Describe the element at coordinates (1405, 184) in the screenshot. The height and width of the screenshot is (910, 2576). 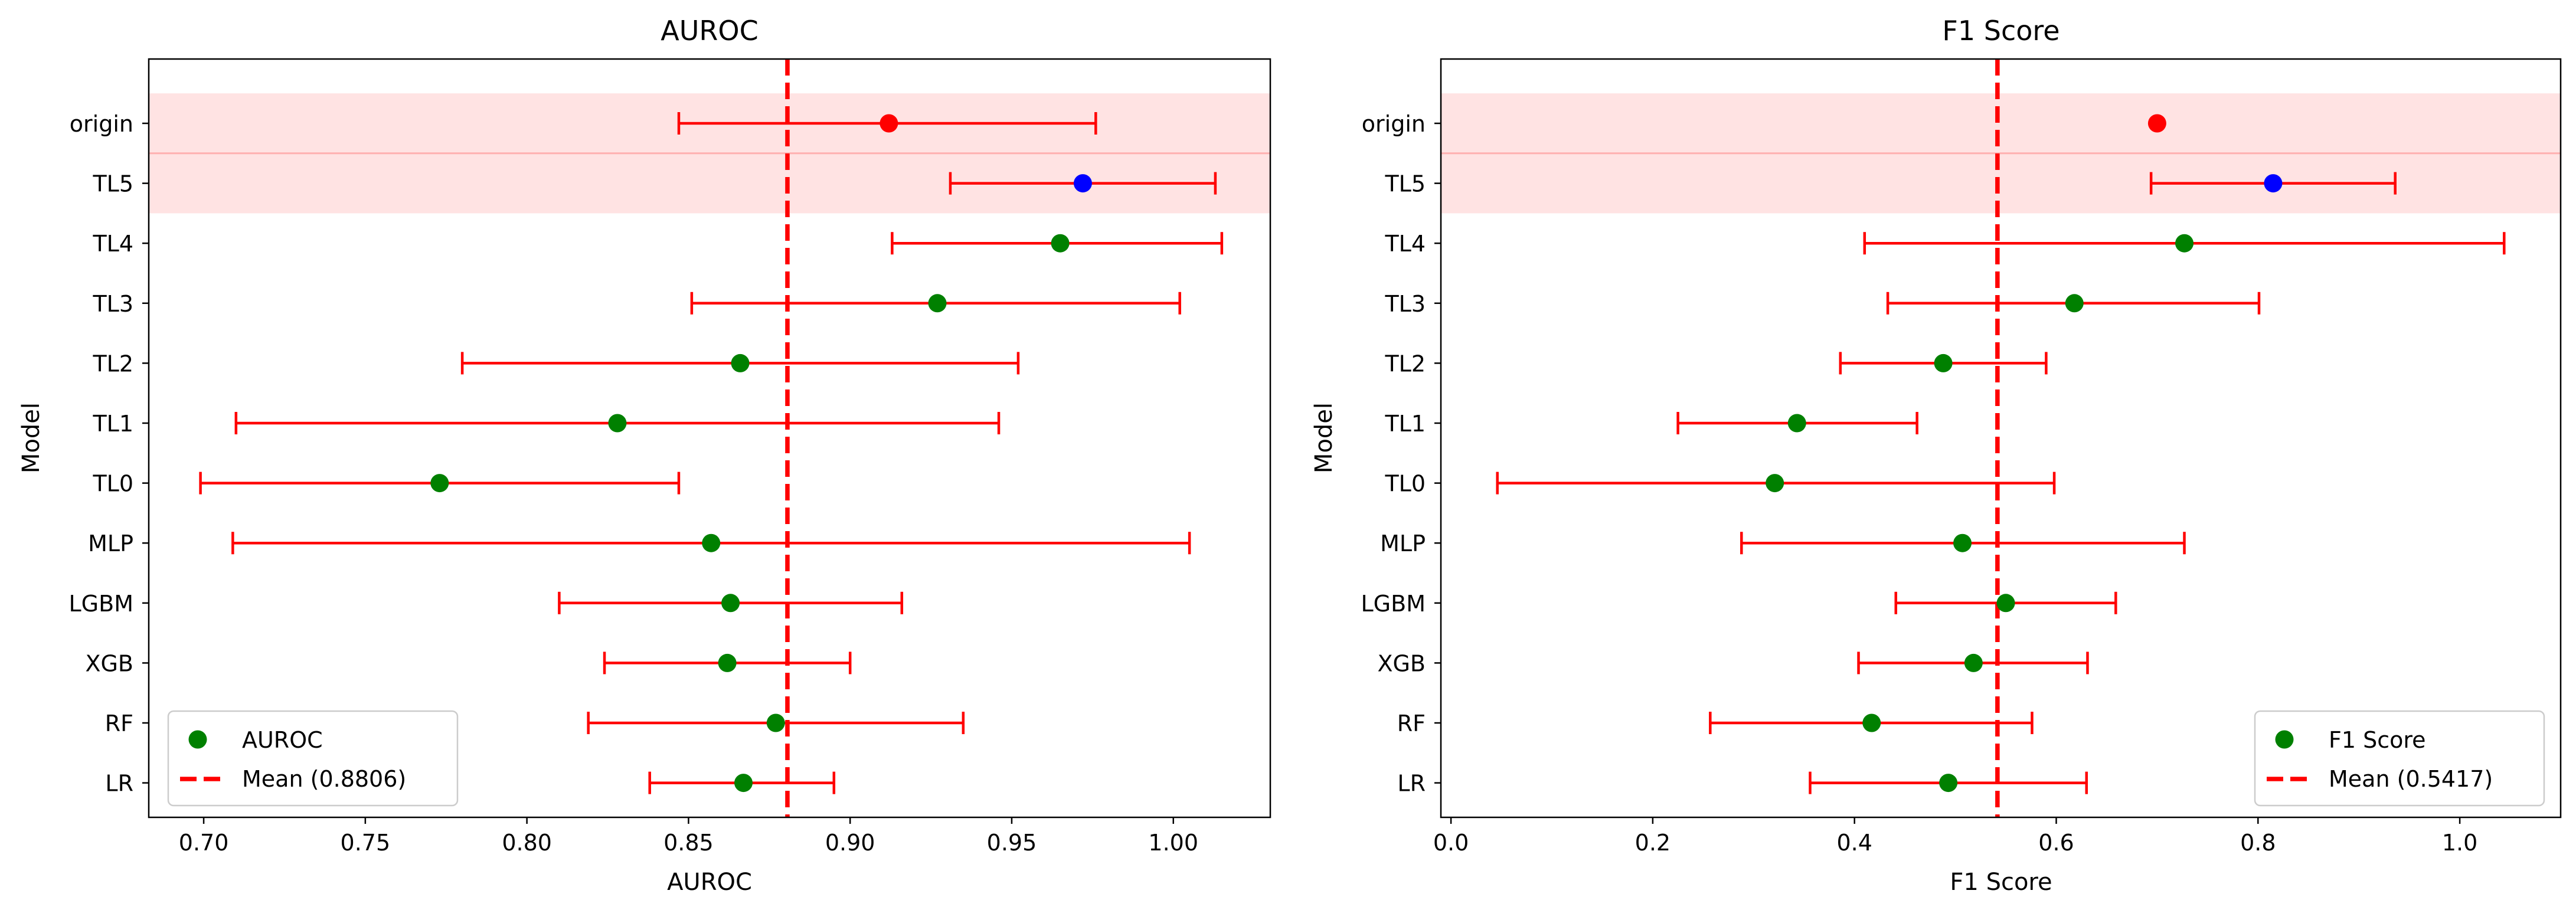
I see `f1-ytick-label-tl5: TL5` at that location.